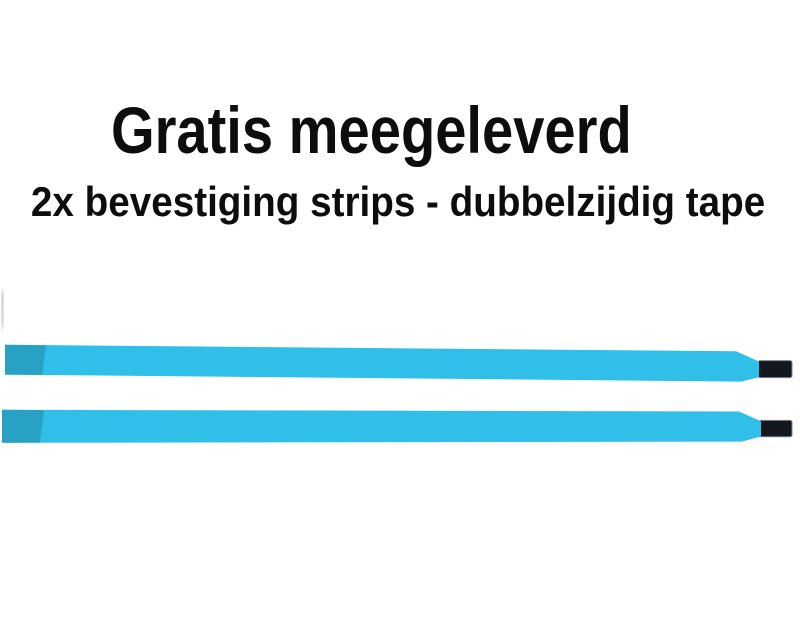 This screenshot has height=619, width=800. What do you see at coordinates (381, 426) in the screenshot?
I see `strip-2-body` at bounding box center [381, 426].